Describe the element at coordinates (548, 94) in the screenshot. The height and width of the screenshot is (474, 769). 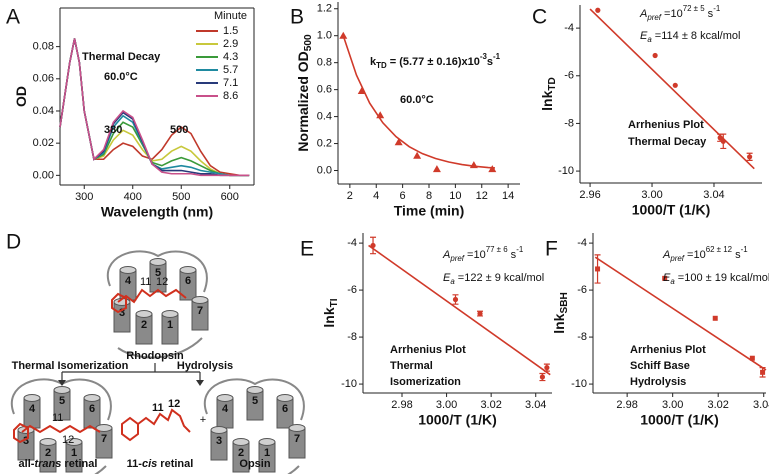
I see `y-axis-label: lnkTD` at that location.